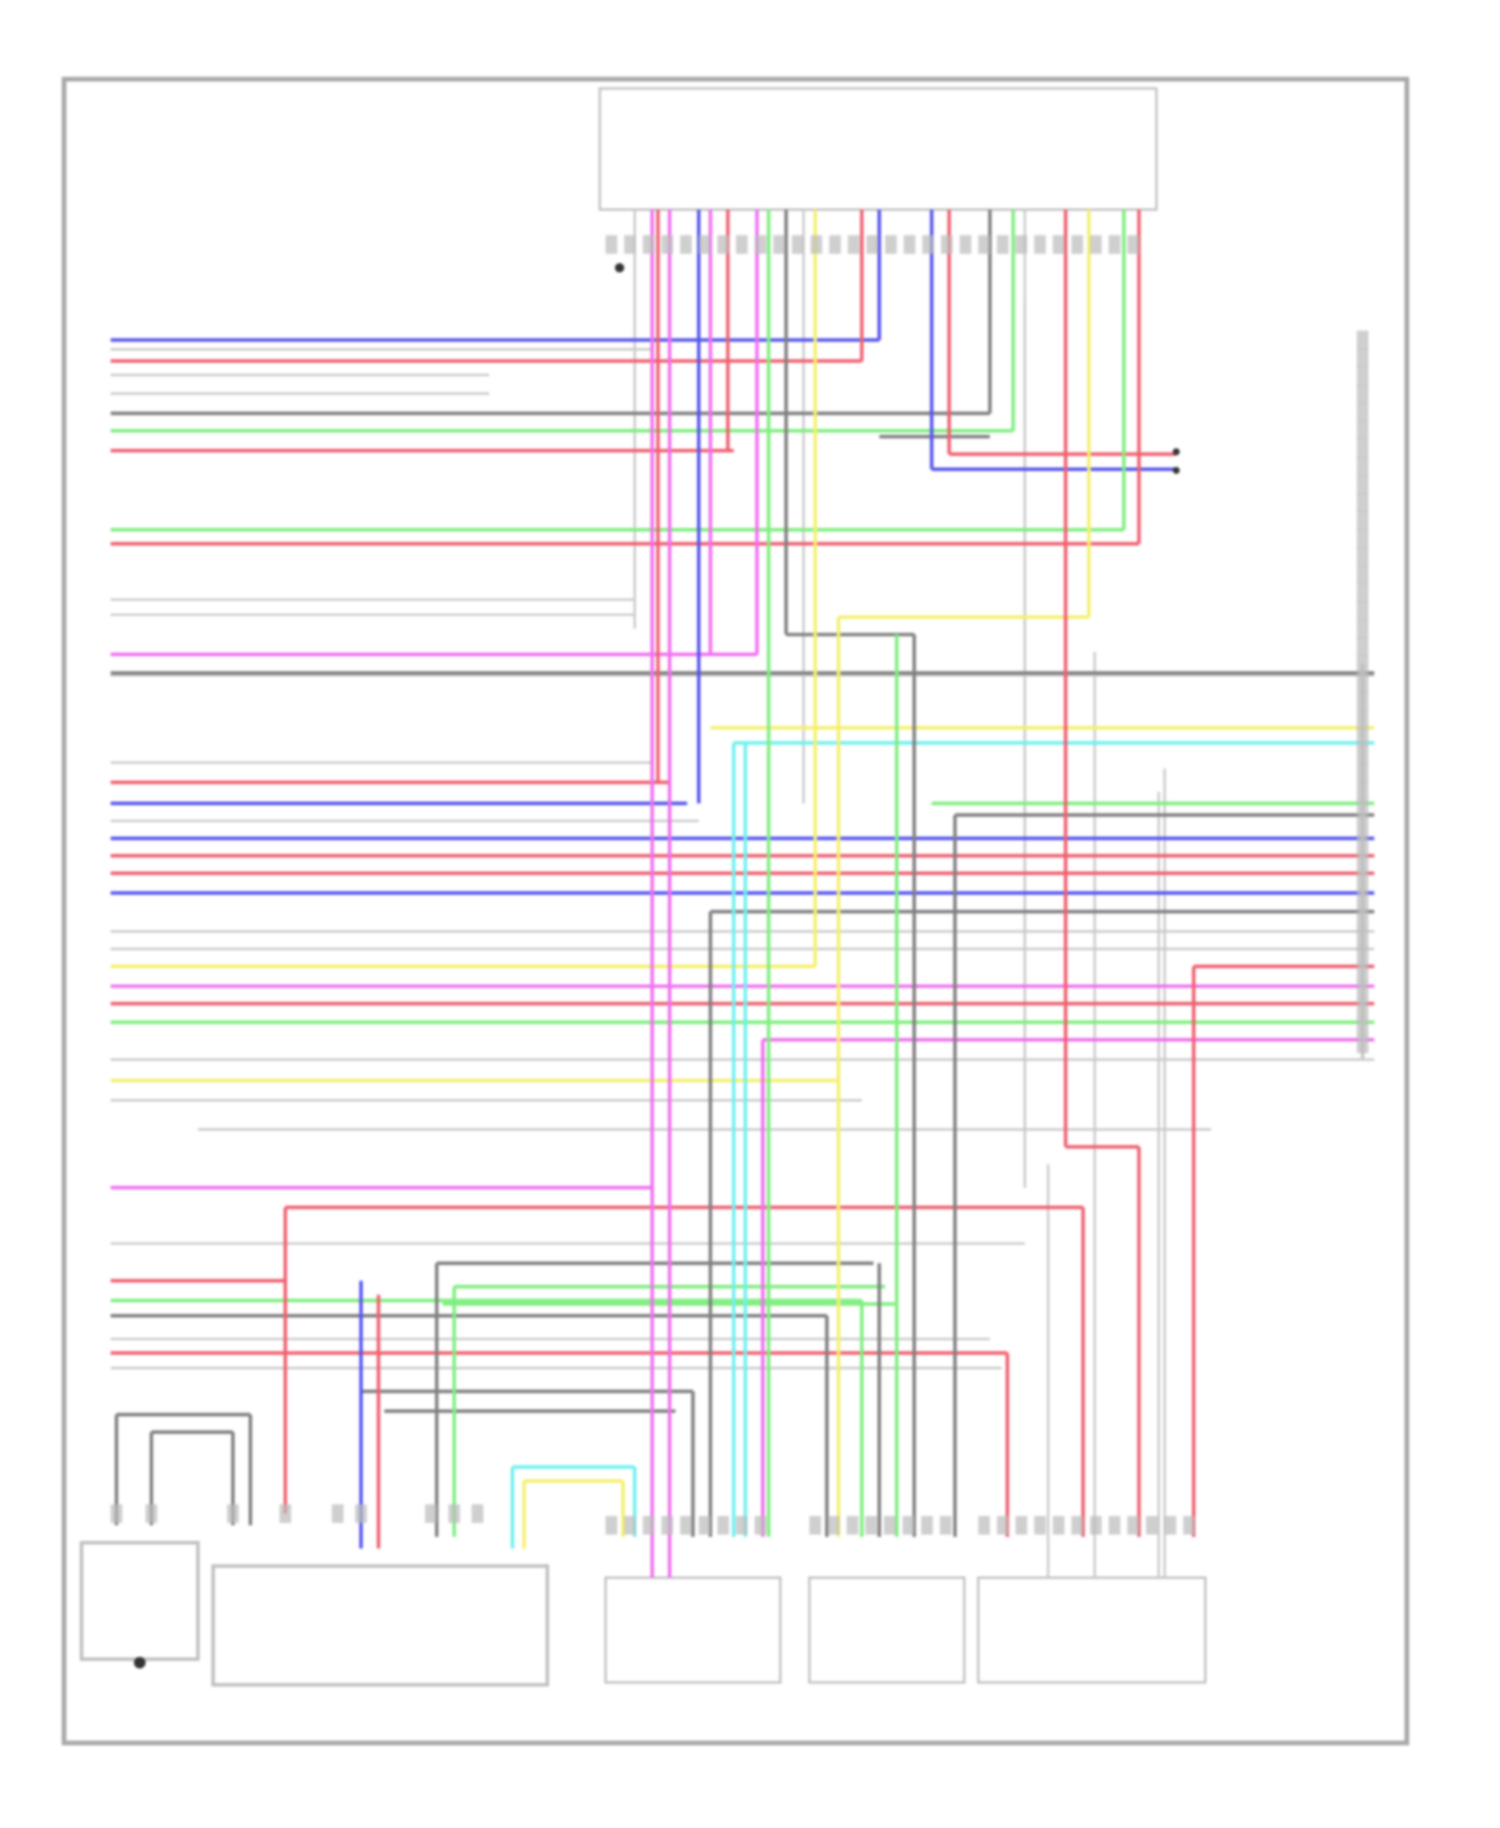  What do you see at coordinates (139, 1662) in the screenshot?
I see `ground-point-bottom` at bounding box center [139, 1662].